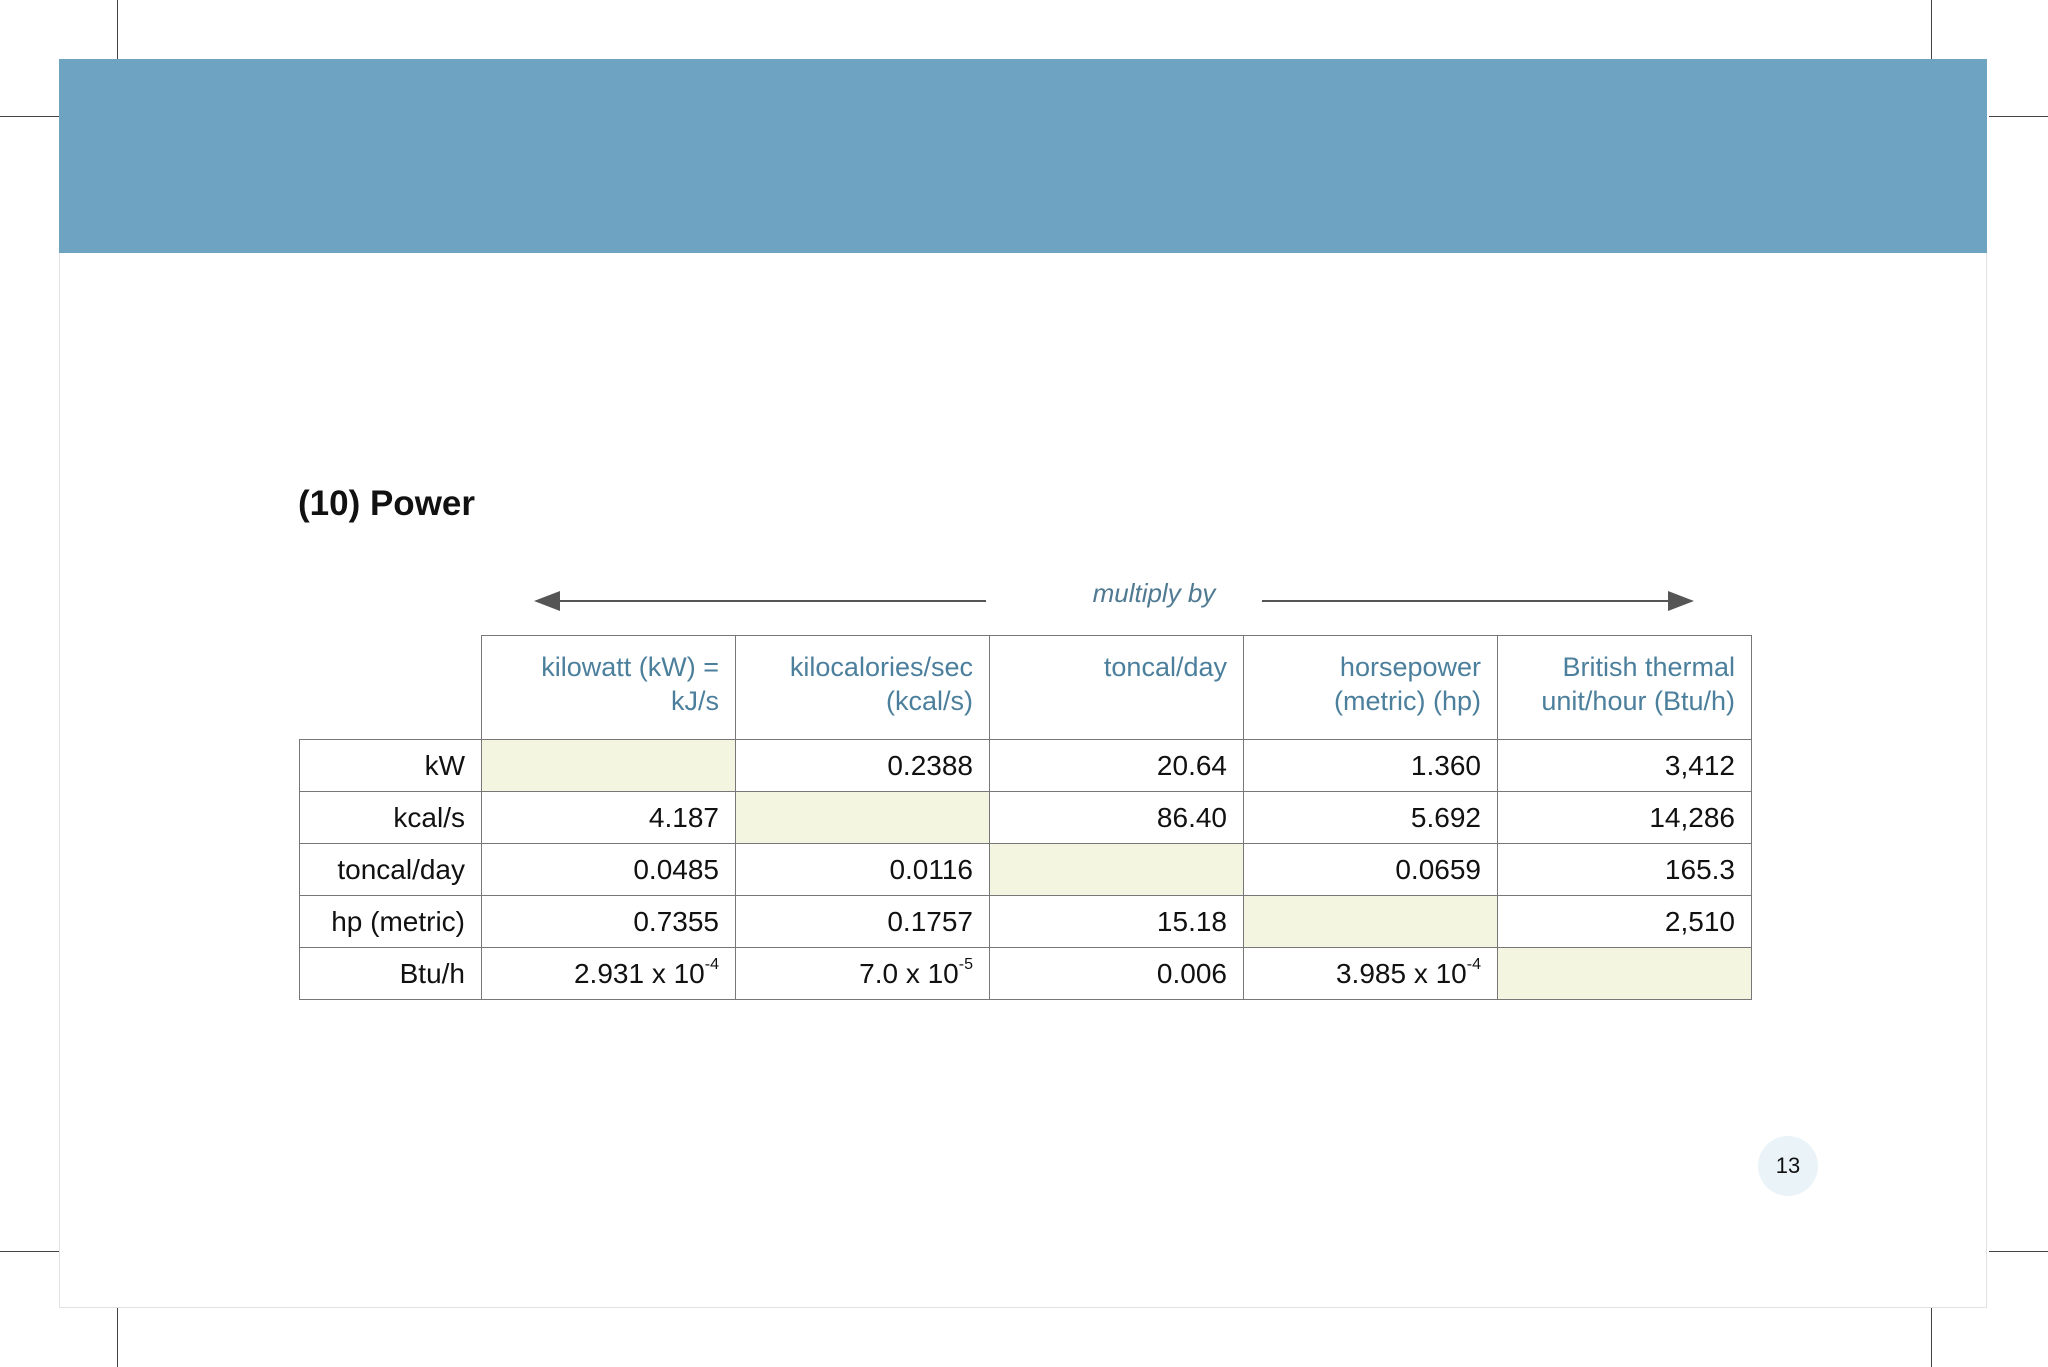 The image size is (2048, 1367). I want to click on column-header-horsepower: horsepower (metric) (hp), so click(1370, 687).